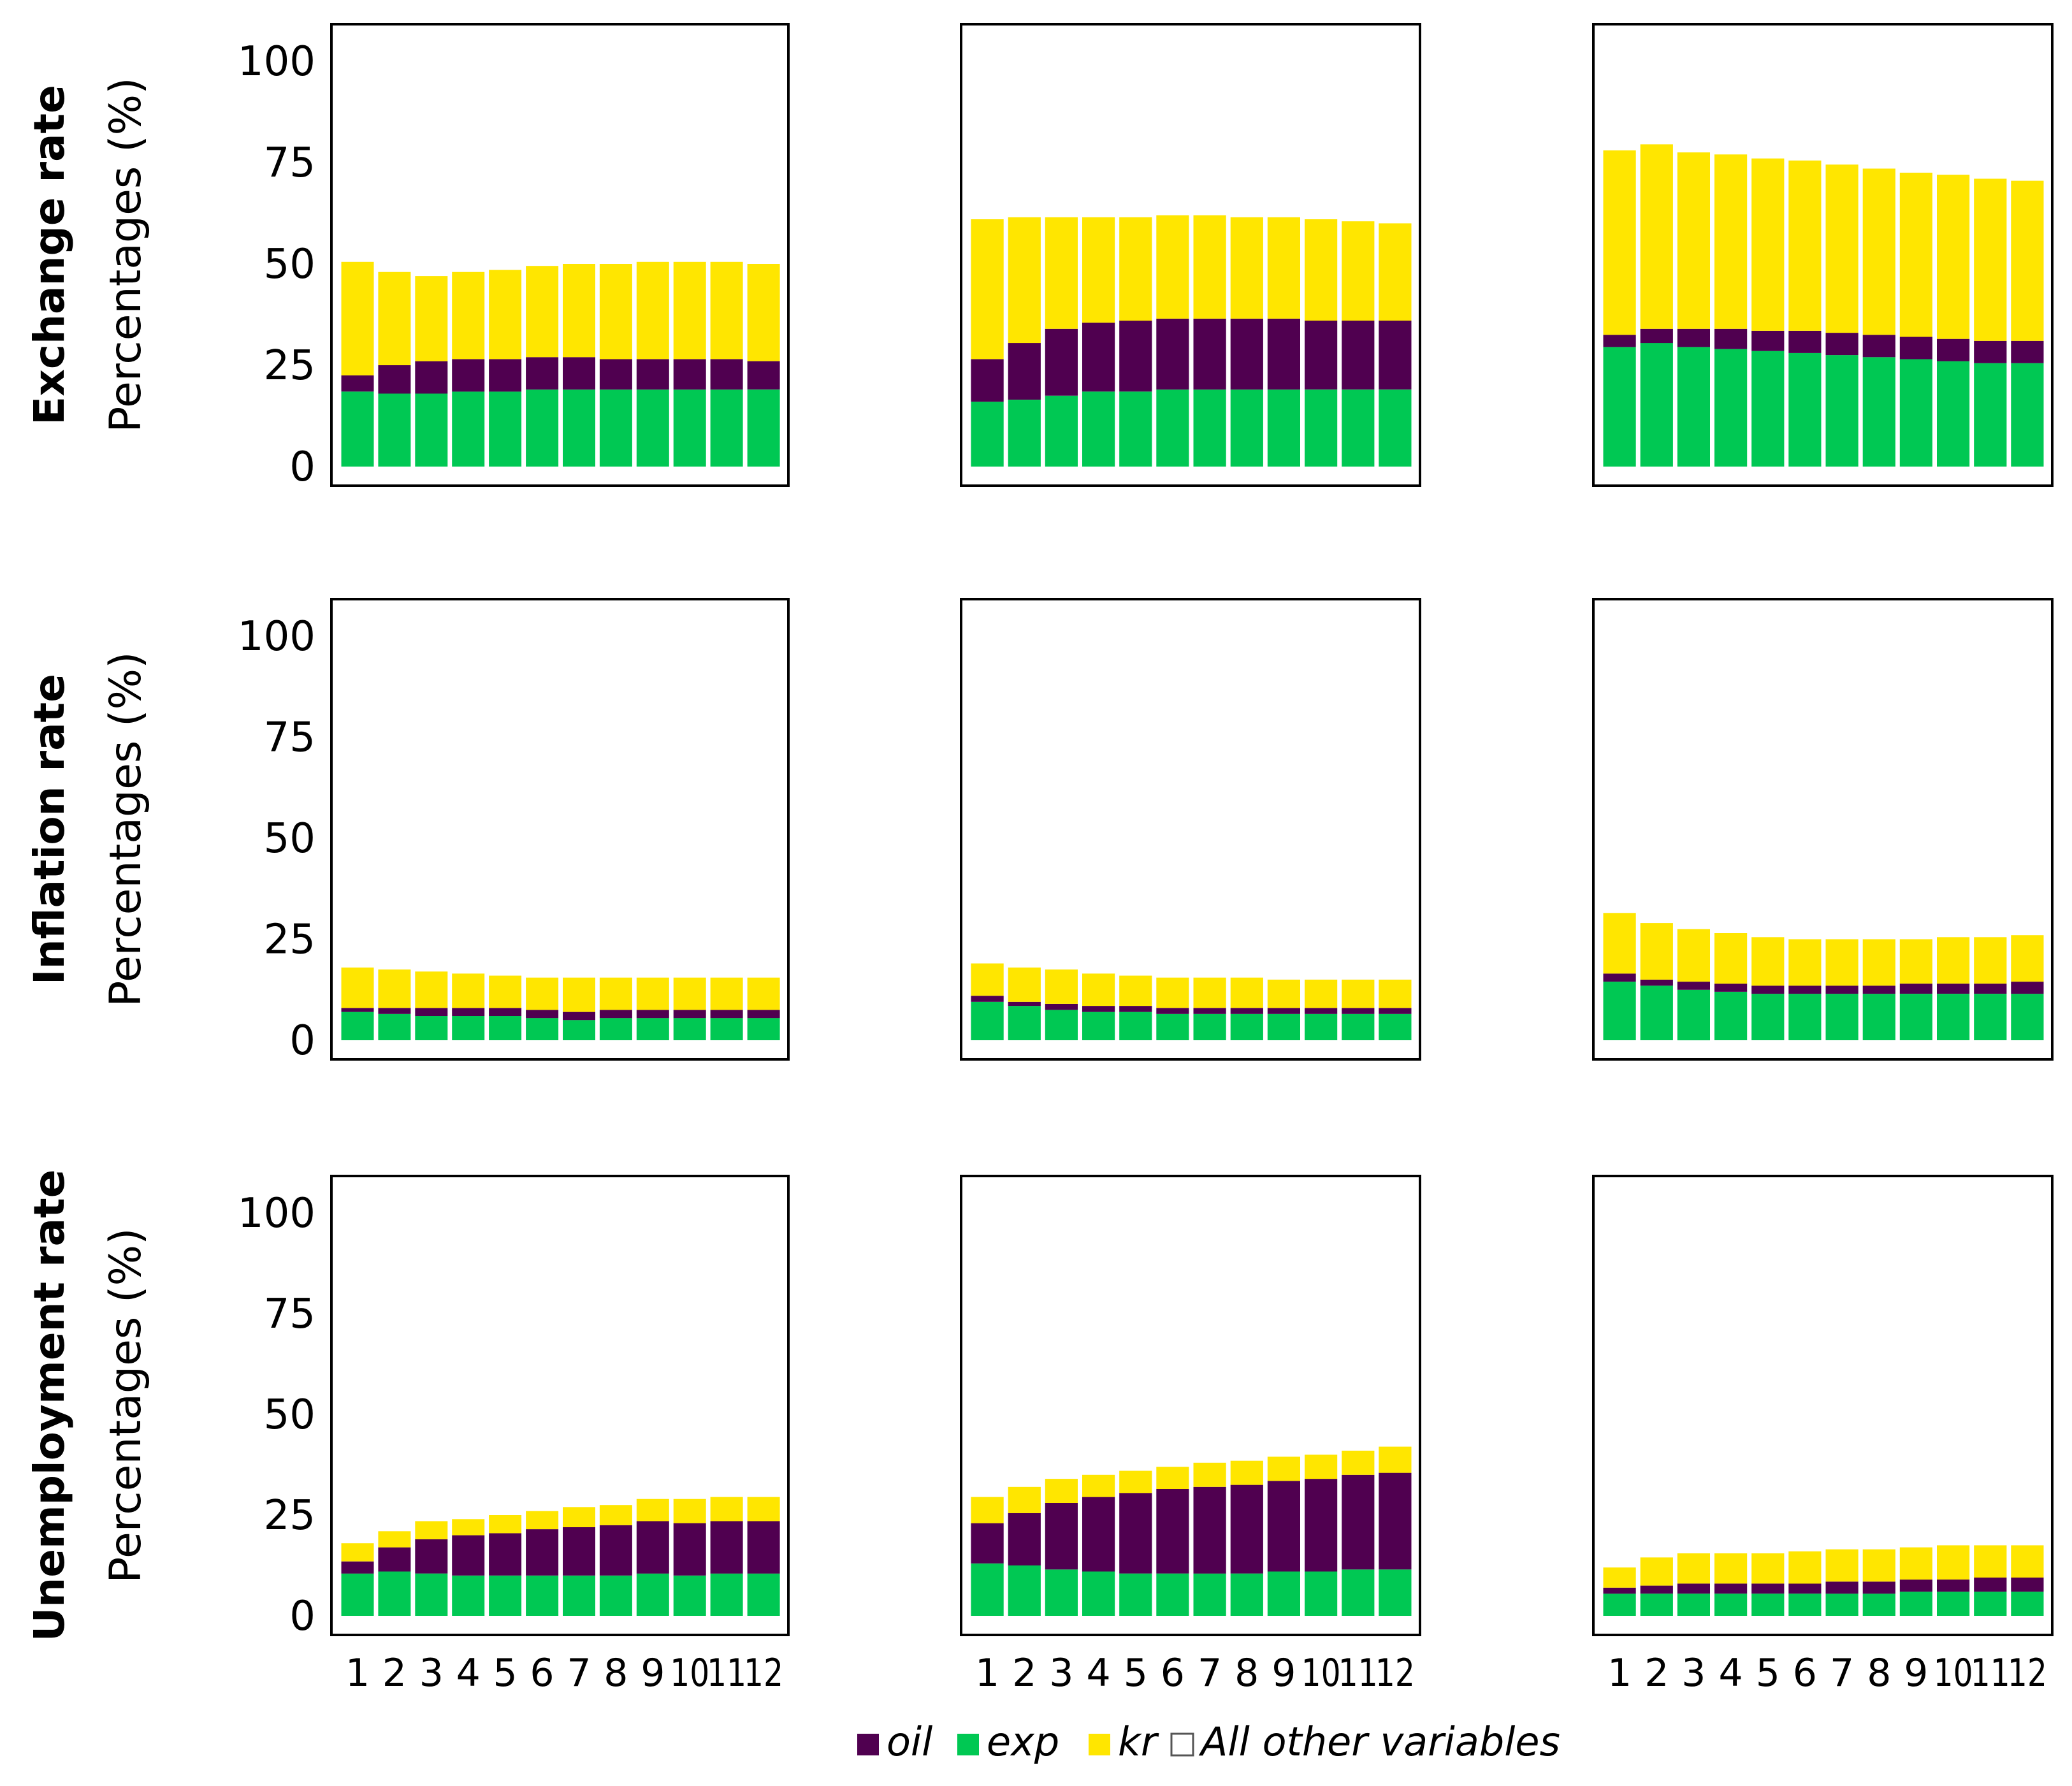  What do you see at coordinates (49, 255) in the screenshot?
I see `row-title: Exchange rate` at bounding box center [49, 255].